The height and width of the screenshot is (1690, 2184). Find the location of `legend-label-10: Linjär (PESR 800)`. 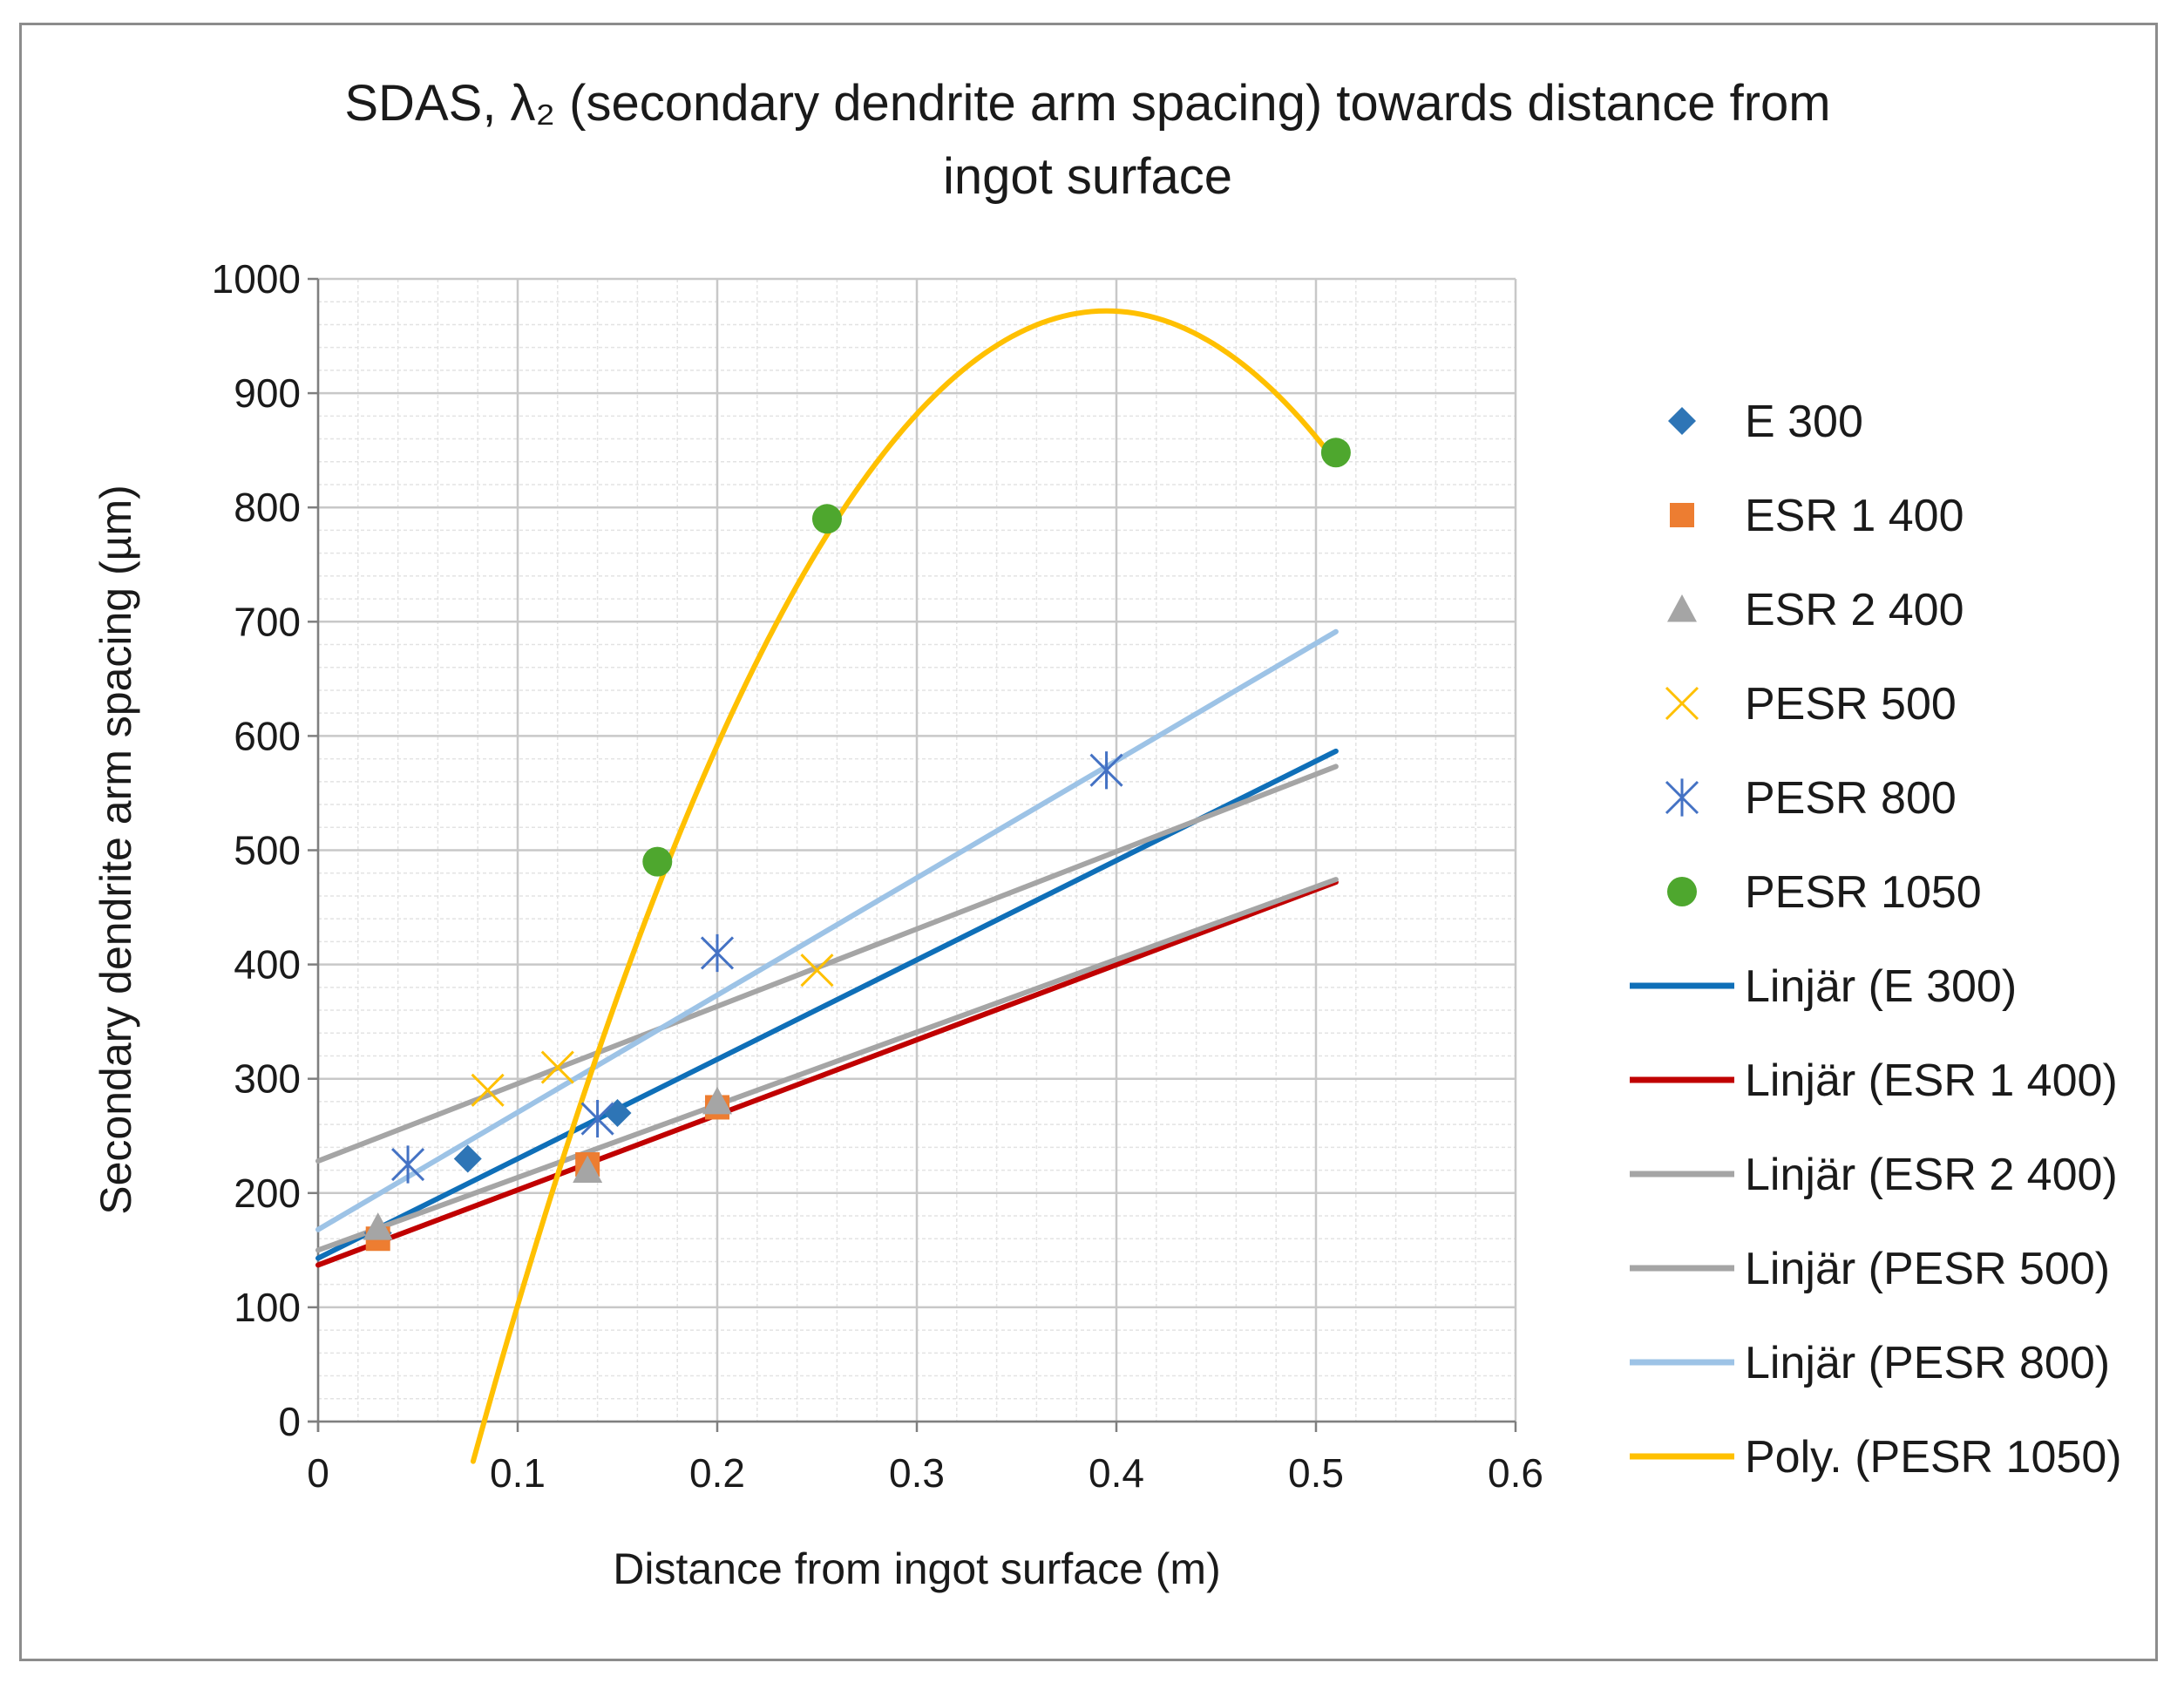

legend-label-10: Linjär (PESR 800) is located at coordinates (1927, 1363).